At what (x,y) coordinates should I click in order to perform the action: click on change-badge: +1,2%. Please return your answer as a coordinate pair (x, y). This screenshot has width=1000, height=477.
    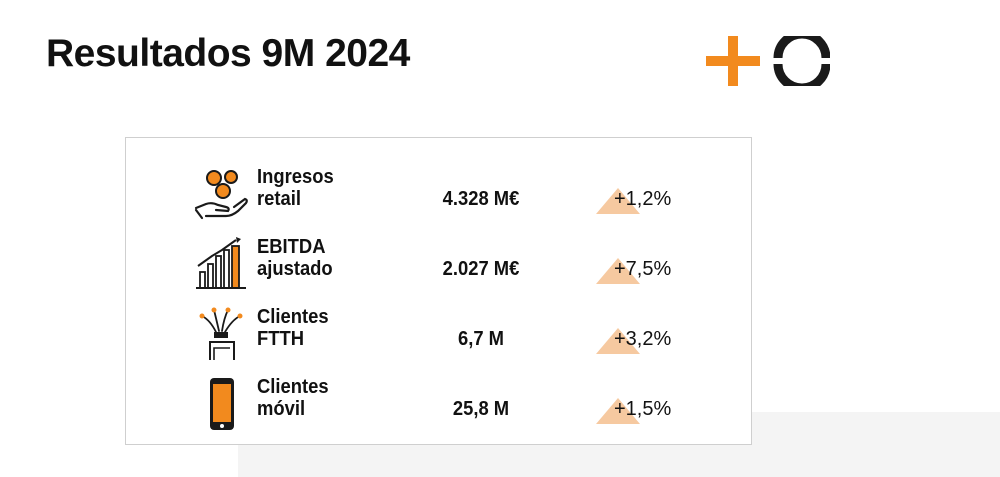
    Looking at the image, I should click on (651, 204).